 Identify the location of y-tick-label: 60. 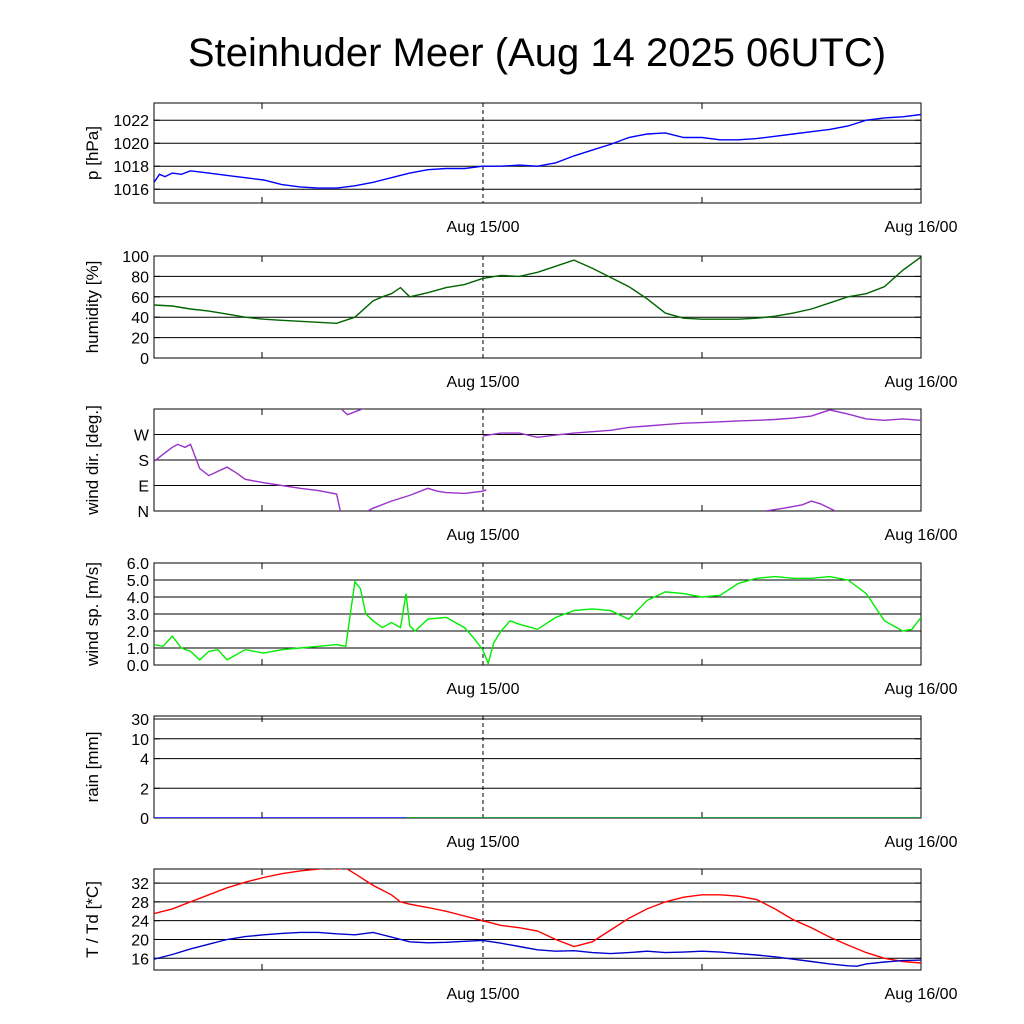
(140, 298).